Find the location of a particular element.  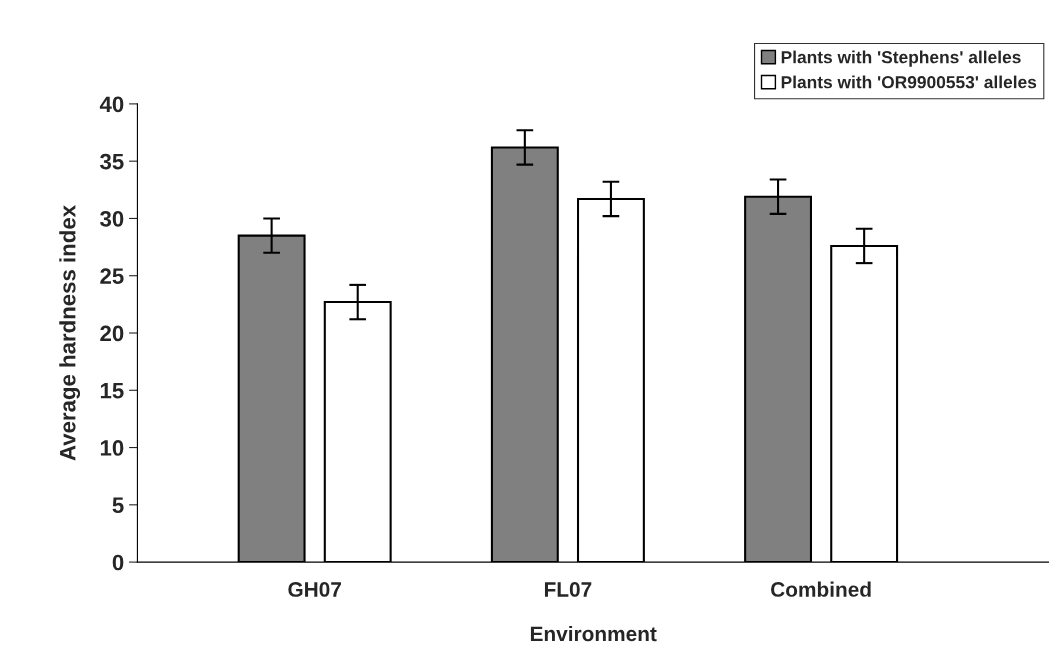

y-tick-label: 5 is located at coordinates (118, 505).